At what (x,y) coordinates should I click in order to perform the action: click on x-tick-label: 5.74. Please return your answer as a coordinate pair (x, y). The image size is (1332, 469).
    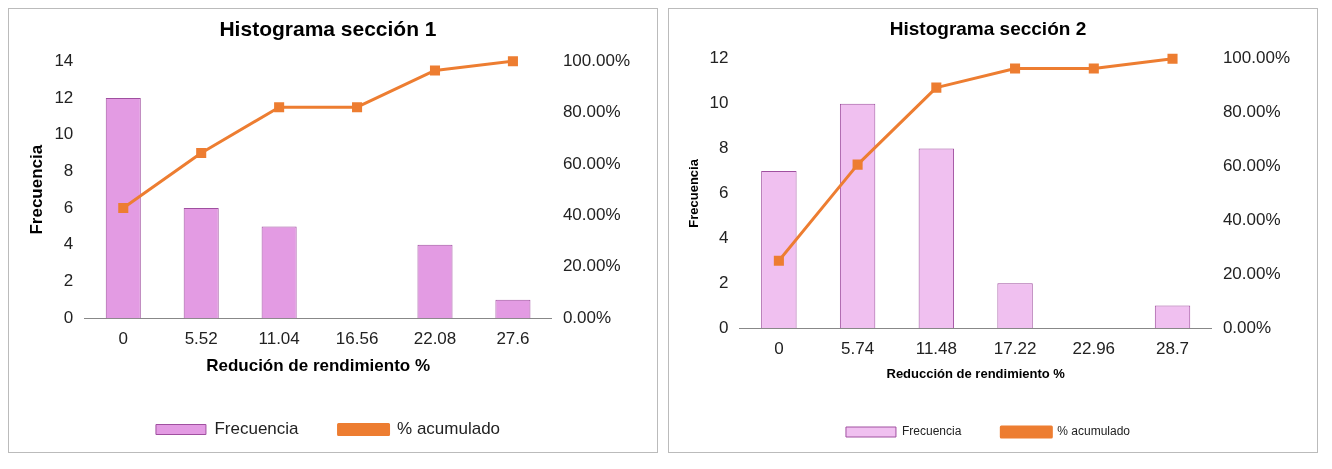
    Looking at the image, I should click on (858, 348).